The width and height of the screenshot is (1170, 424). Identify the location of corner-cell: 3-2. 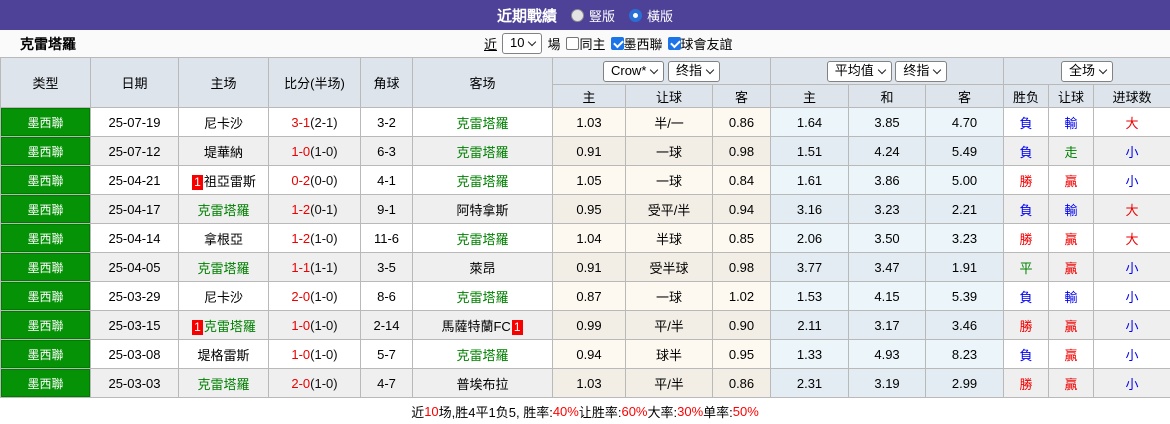
(386, 122).